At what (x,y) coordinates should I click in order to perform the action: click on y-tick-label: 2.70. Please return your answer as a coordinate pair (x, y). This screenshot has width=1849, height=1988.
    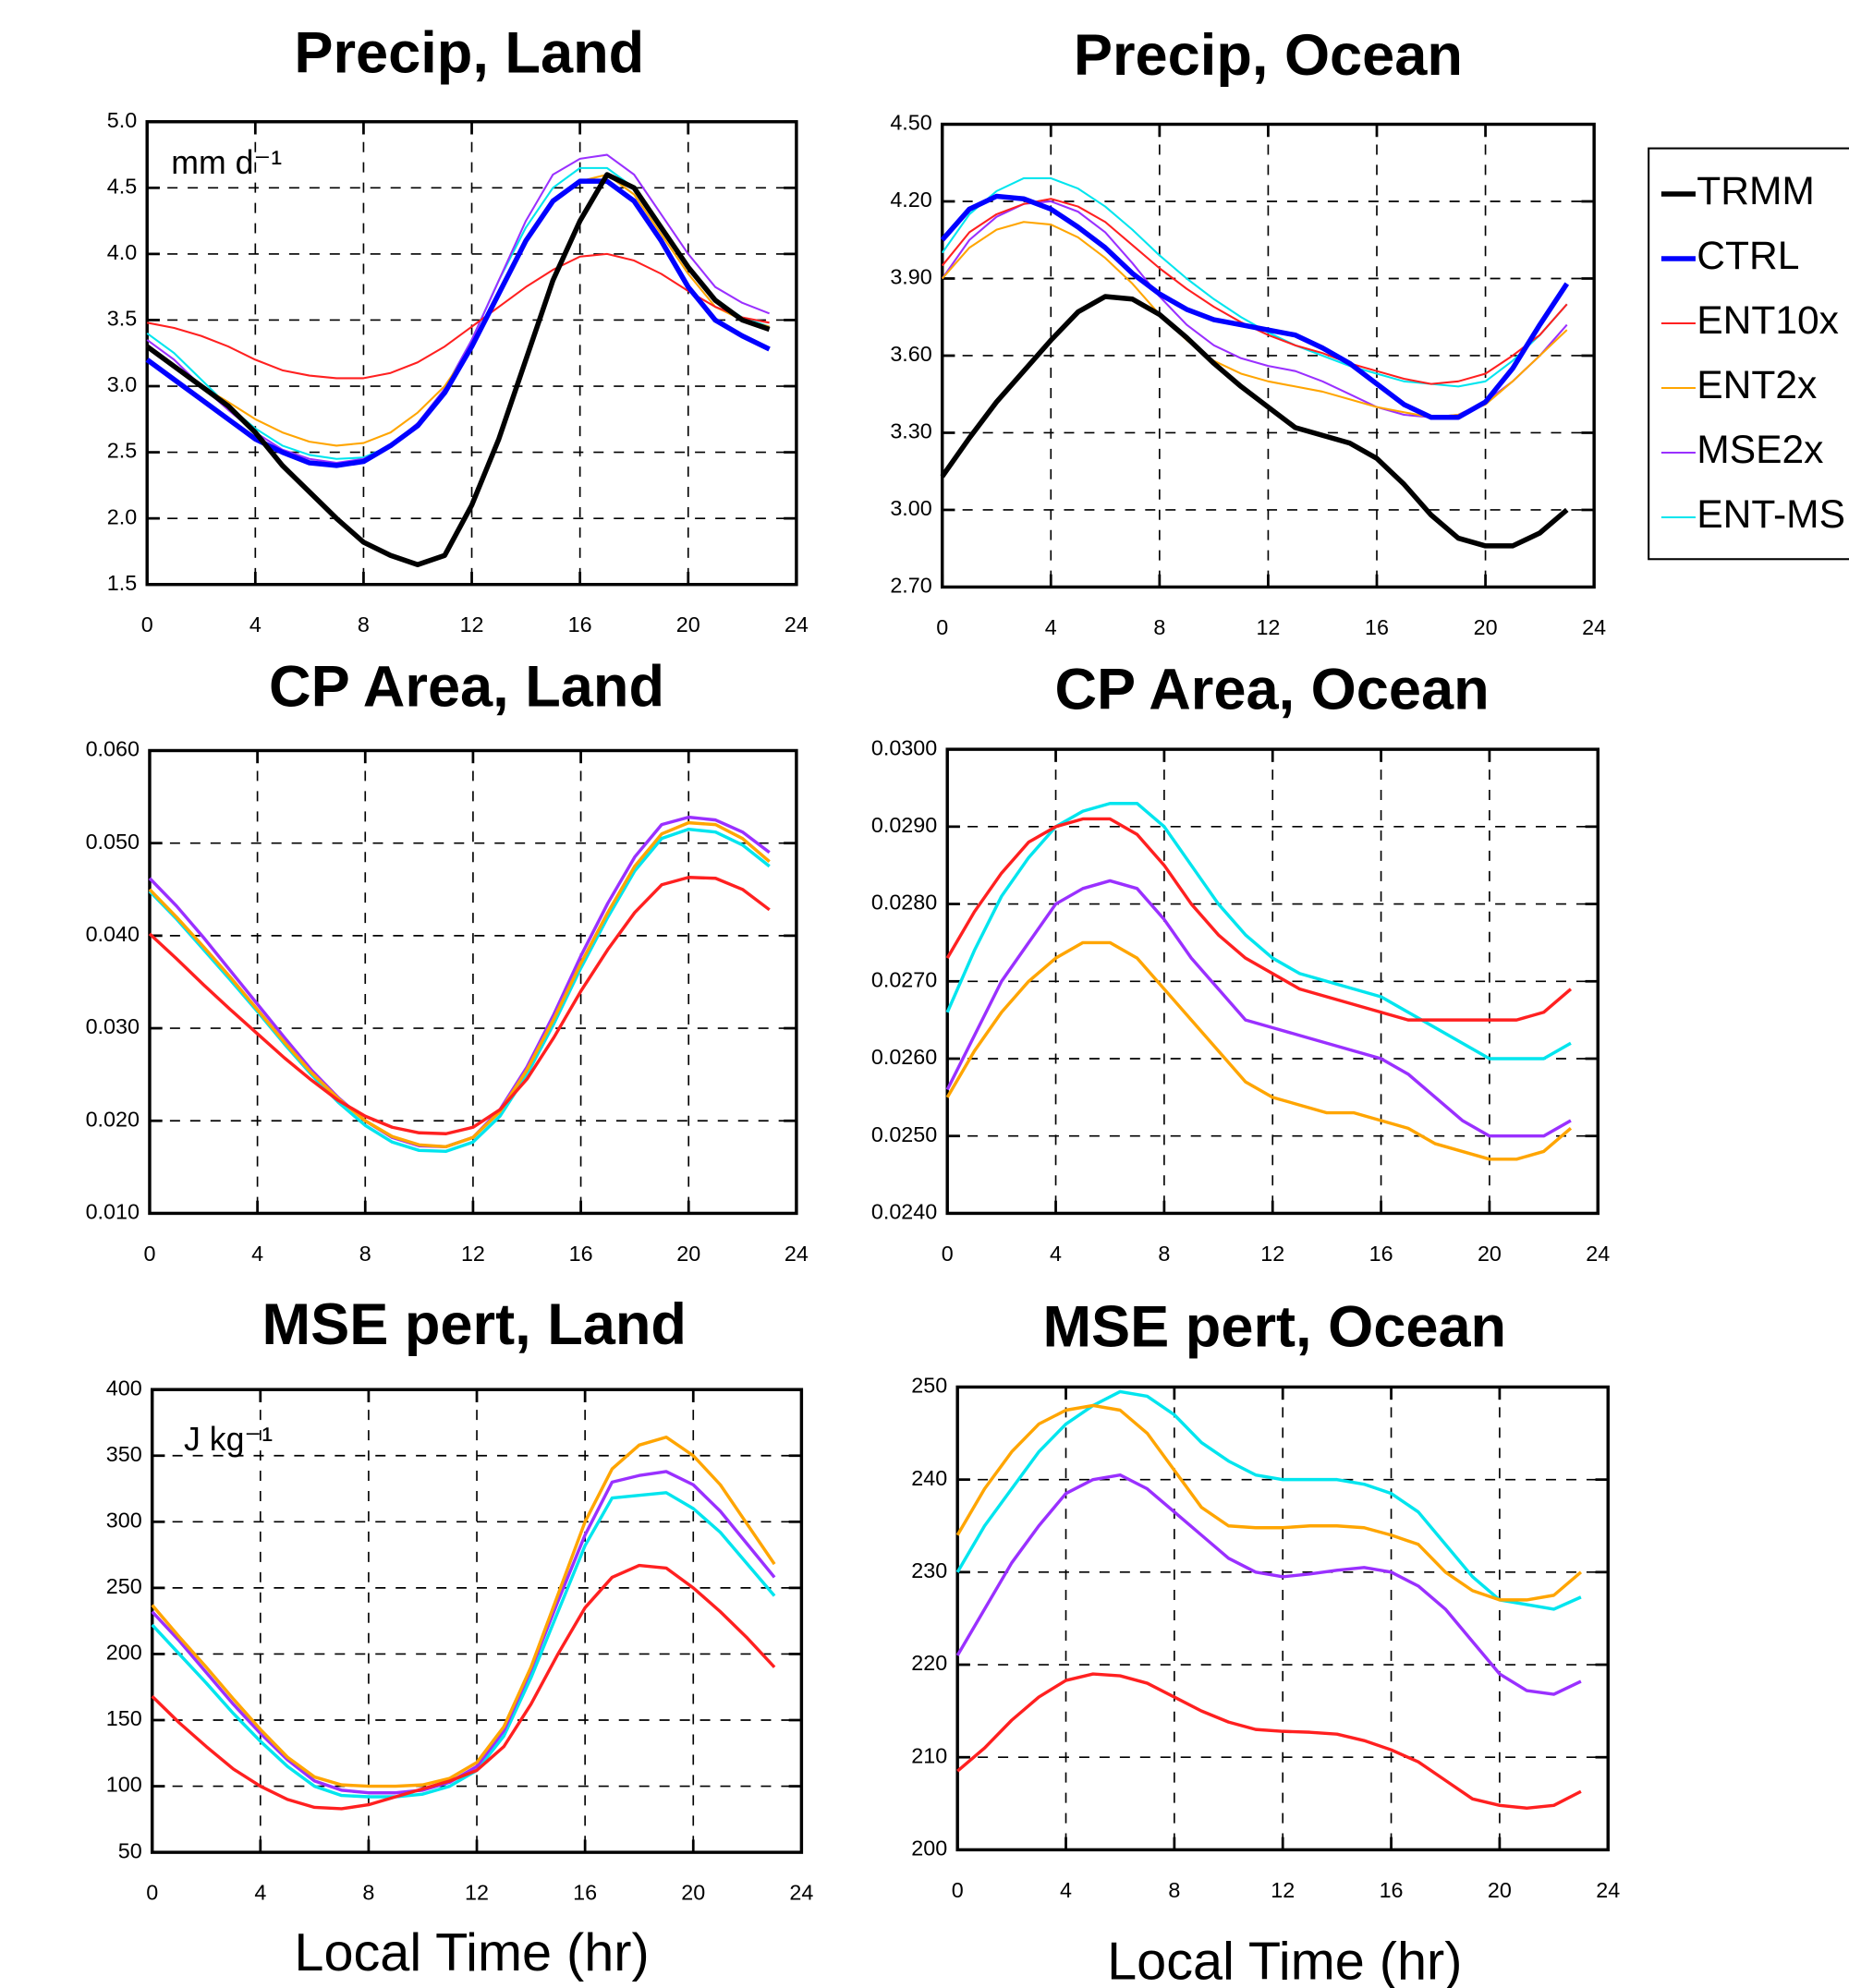
    Looking at the image, I should click on (910, 586).